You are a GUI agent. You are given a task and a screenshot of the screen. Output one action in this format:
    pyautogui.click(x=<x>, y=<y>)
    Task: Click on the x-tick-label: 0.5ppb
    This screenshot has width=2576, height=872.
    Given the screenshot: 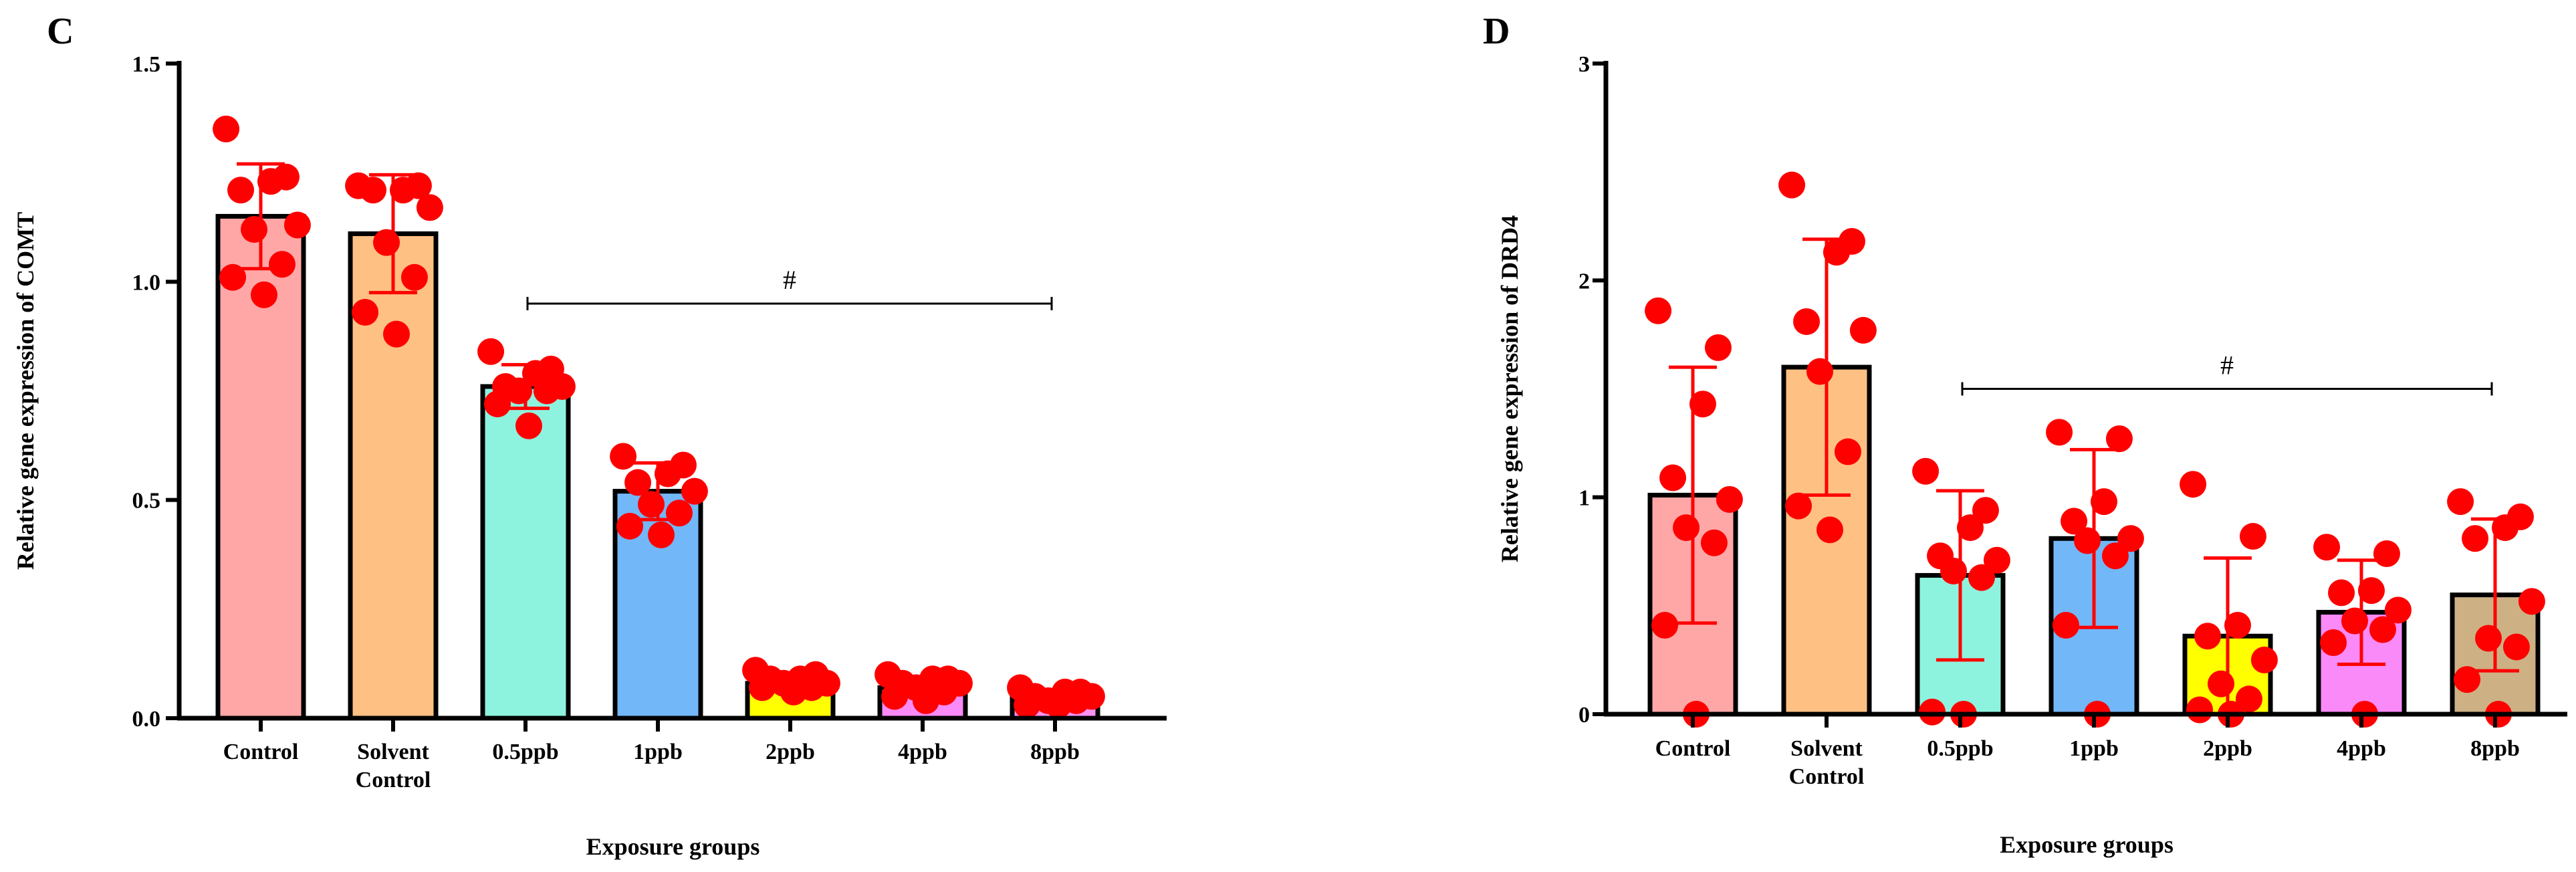 What is the action you would take?
    pyautogui.click(x=1960, y=748)
    